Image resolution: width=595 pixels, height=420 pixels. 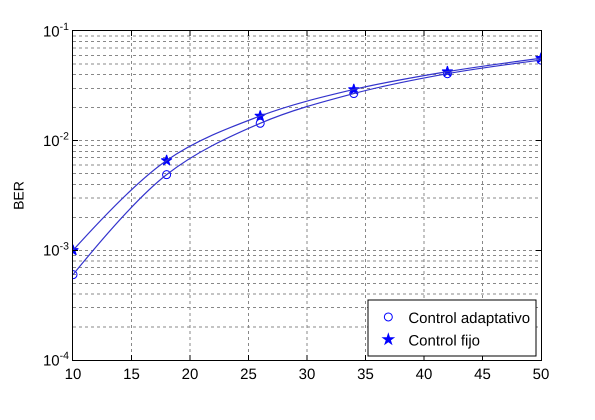 I want to click on x-tick-label: 50, so click(x=541, y=374).